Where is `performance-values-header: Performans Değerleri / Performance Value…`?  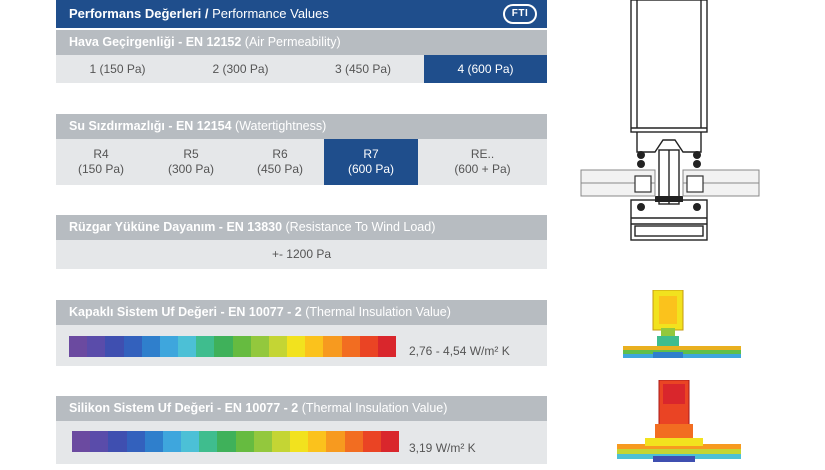
performance-values-header: Performans Değerleri / Performance Value… is located at coordinates (301, 14).